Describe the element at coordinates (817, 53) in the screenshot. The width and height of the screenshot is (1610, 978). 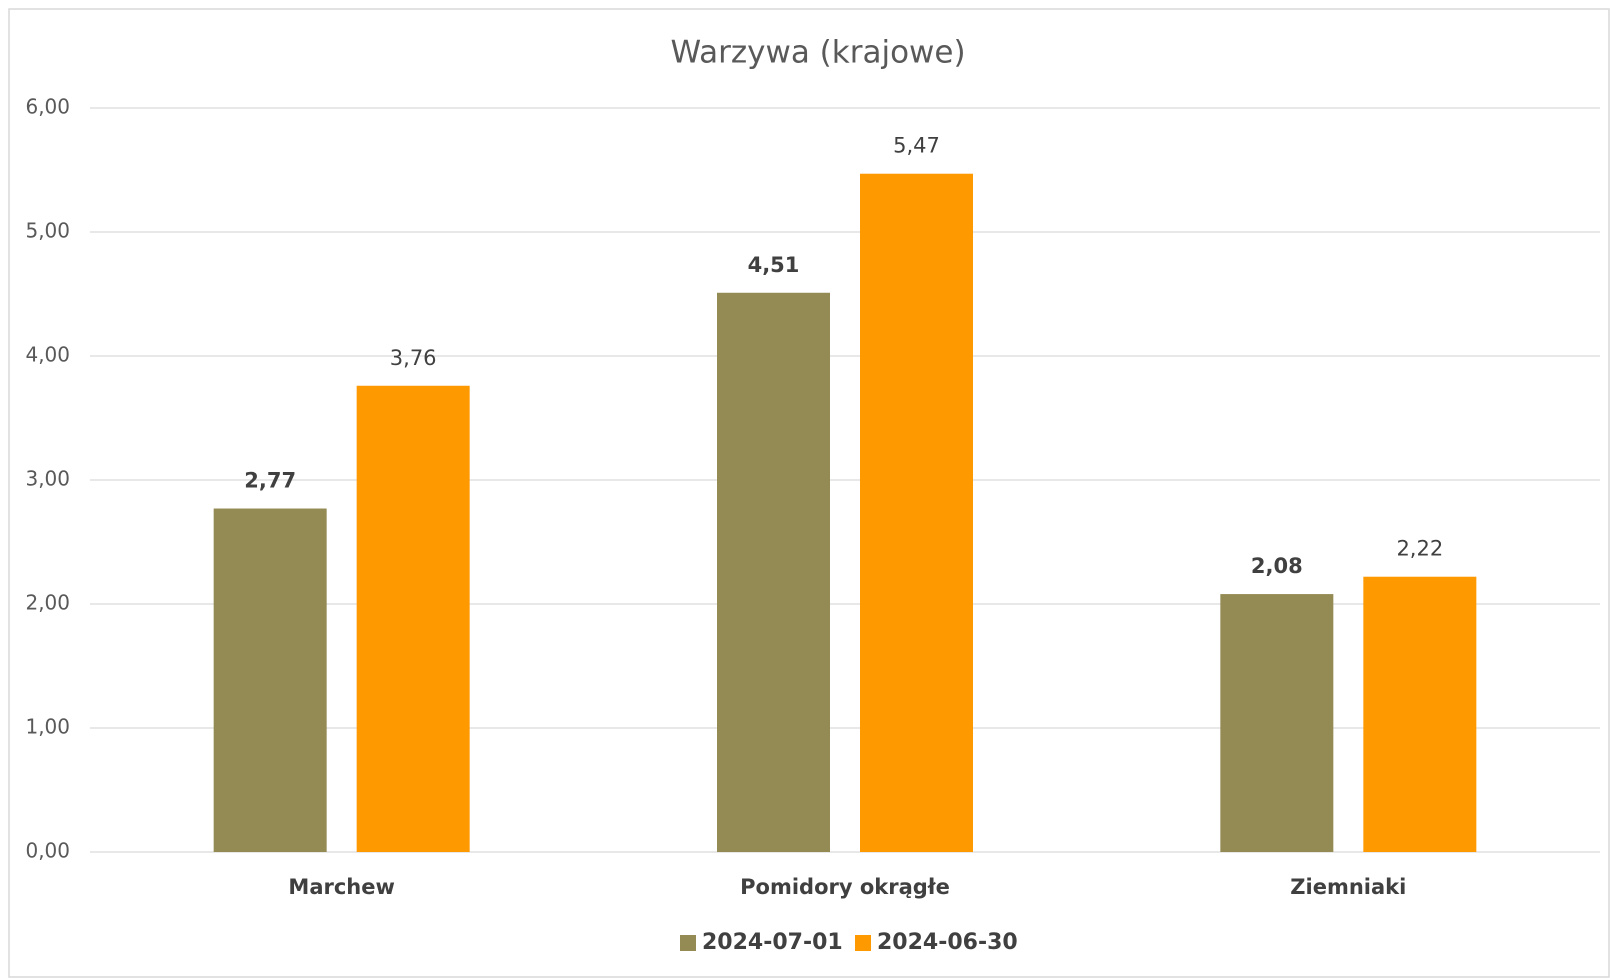
I see `chart-title: Warzywa (krajowe)` at that location.